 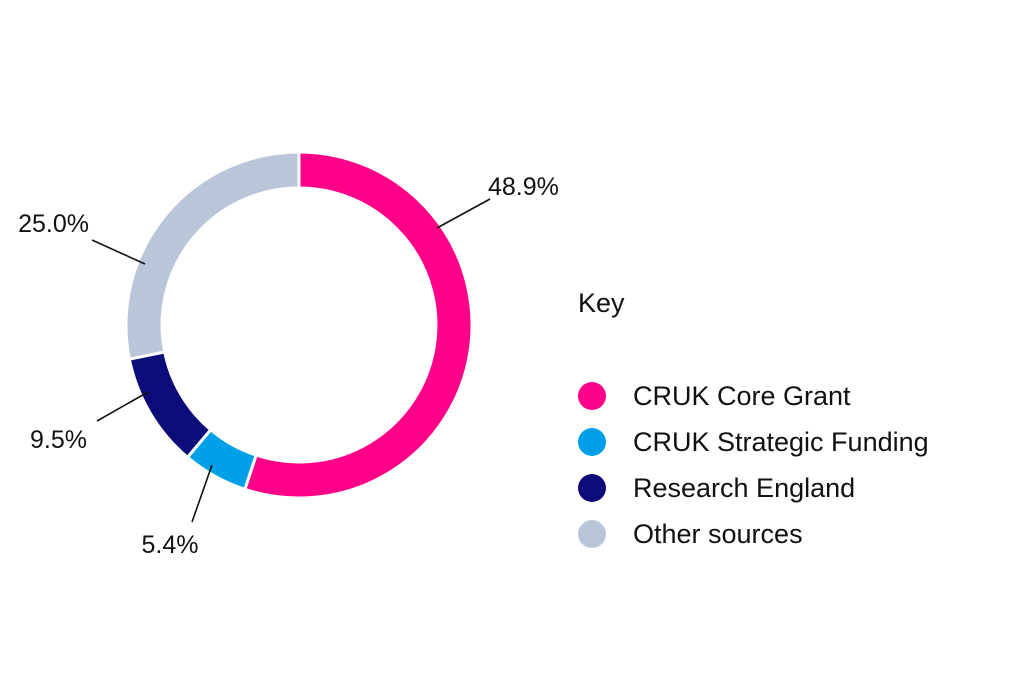 I want to click on legend-item-cruk-core-grant: CRUK Core Grant, so click(x=753, y=396).